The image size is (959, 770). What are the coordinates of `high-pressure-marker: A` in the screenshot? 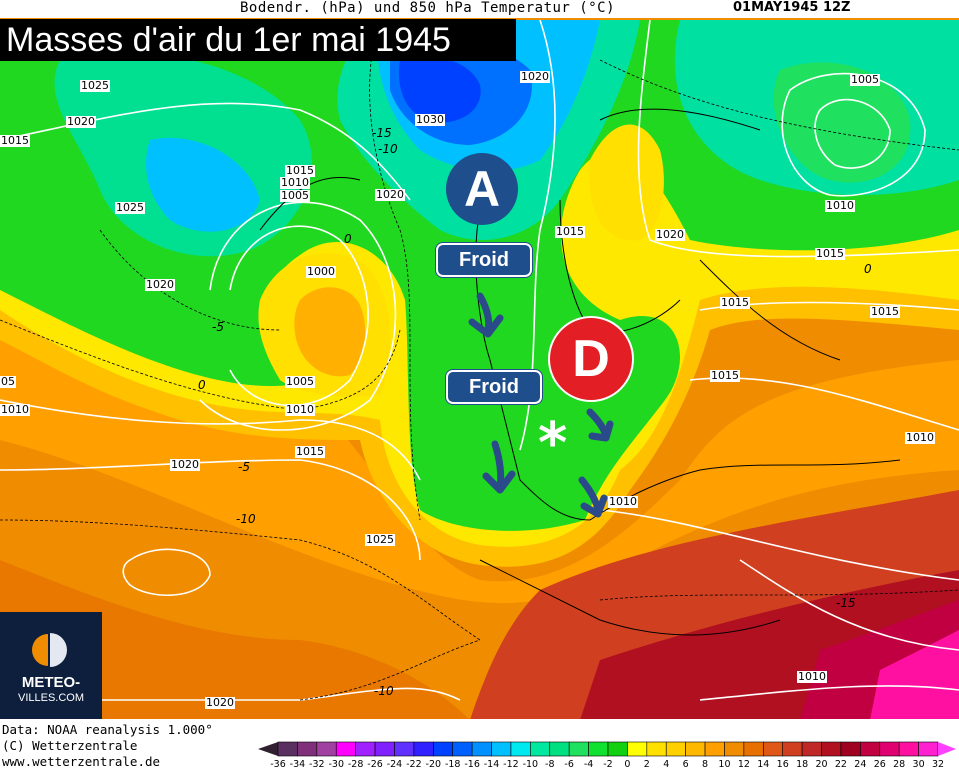 It's located at (482, 189).